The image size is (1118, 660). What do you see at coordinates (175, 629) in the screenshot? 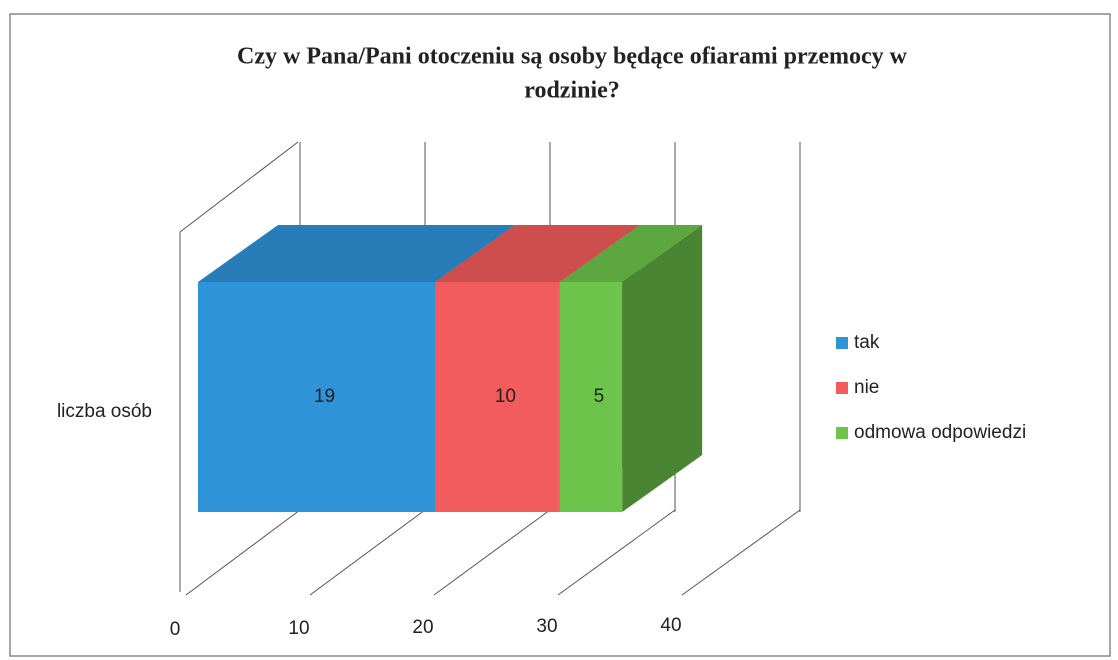
I see `x-tick-label: 0` at bounding box center [175, 629].